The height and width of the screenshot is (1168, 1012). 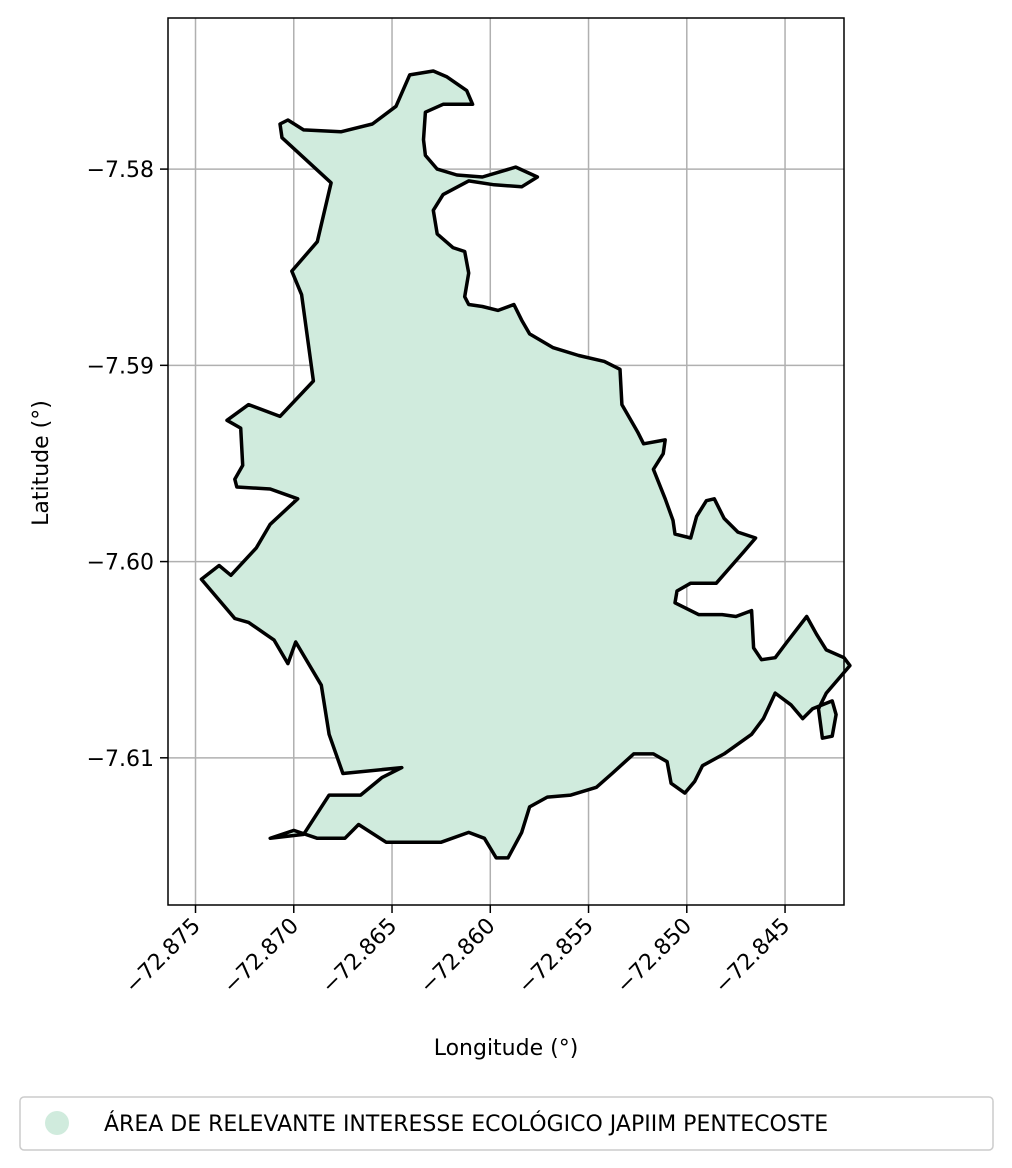 What do you see at coordinates (506, 1048) in the screenshot?
I see `x-axis-label: Longitude (°)` at bounding box center [506, 1048].